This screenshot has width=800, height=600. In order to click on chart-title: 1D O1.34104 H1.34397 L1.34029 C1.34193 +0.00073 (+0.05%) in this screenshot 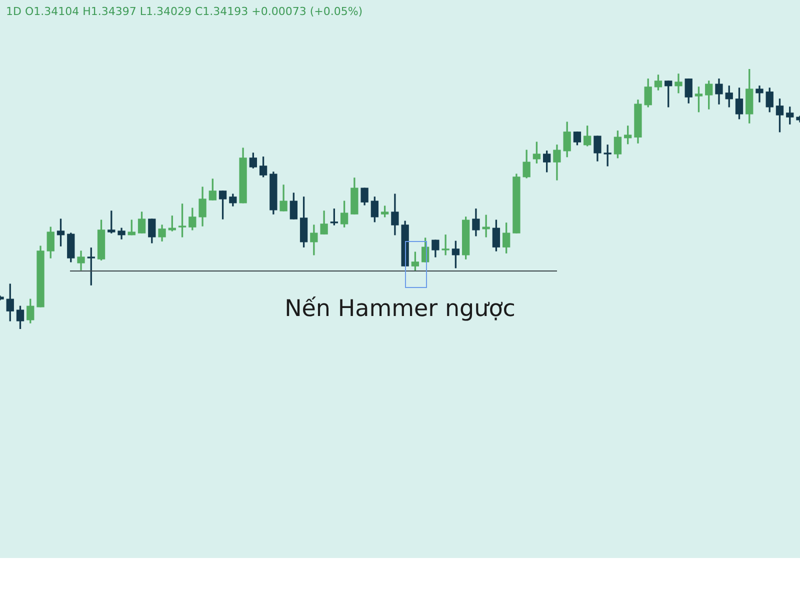, I will do `click(184, 11)`.